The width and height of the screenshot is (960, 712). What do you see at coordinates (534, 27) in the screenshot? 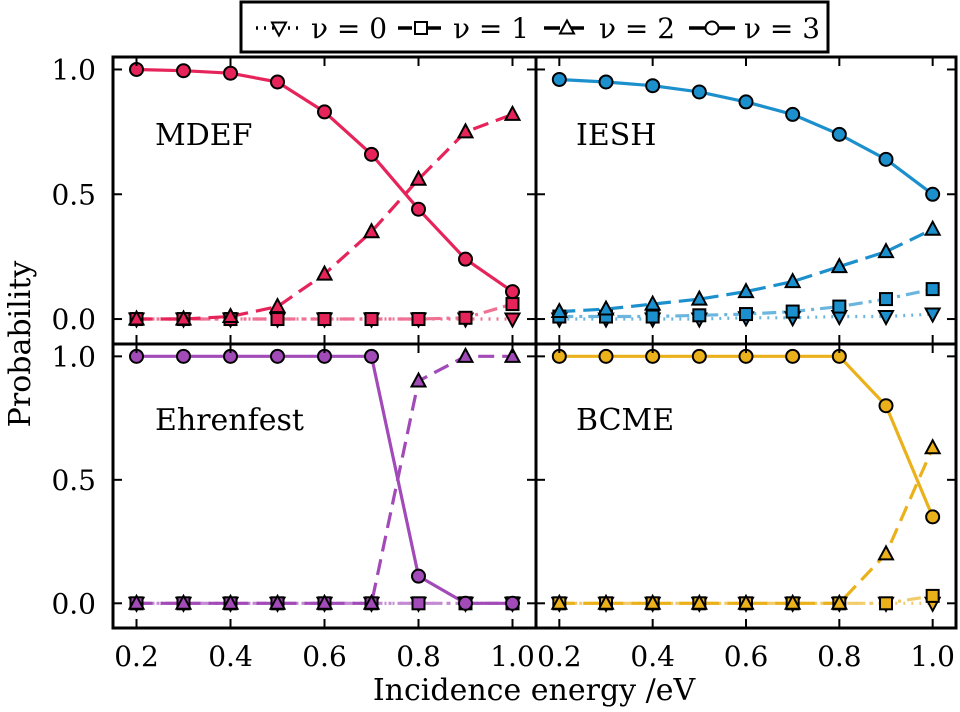
I see `legend: ν = 0 ν = 1 ν = 2 ν = 3` at bounding box center [534, 27].